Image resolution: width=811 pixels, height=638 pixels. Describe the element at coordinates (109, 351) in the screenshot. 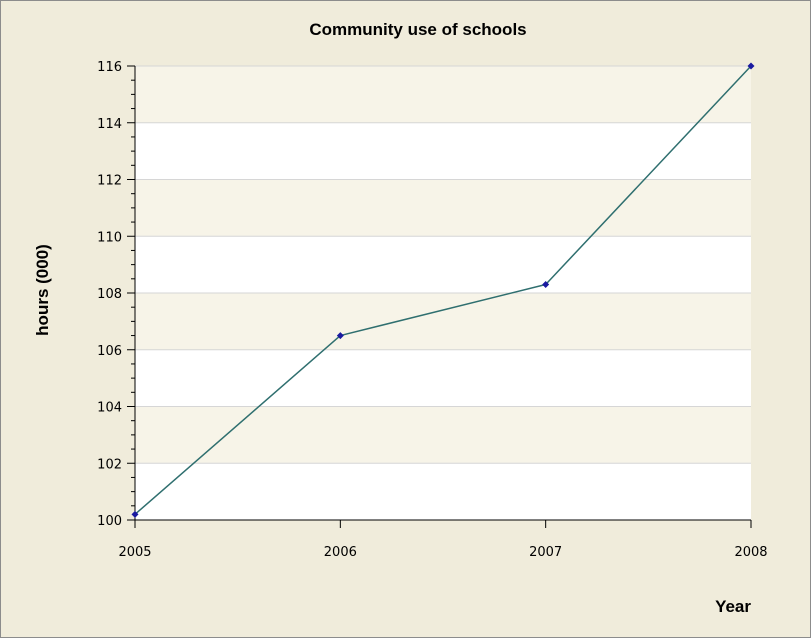

I see `y-tick-label: 106` at that location.